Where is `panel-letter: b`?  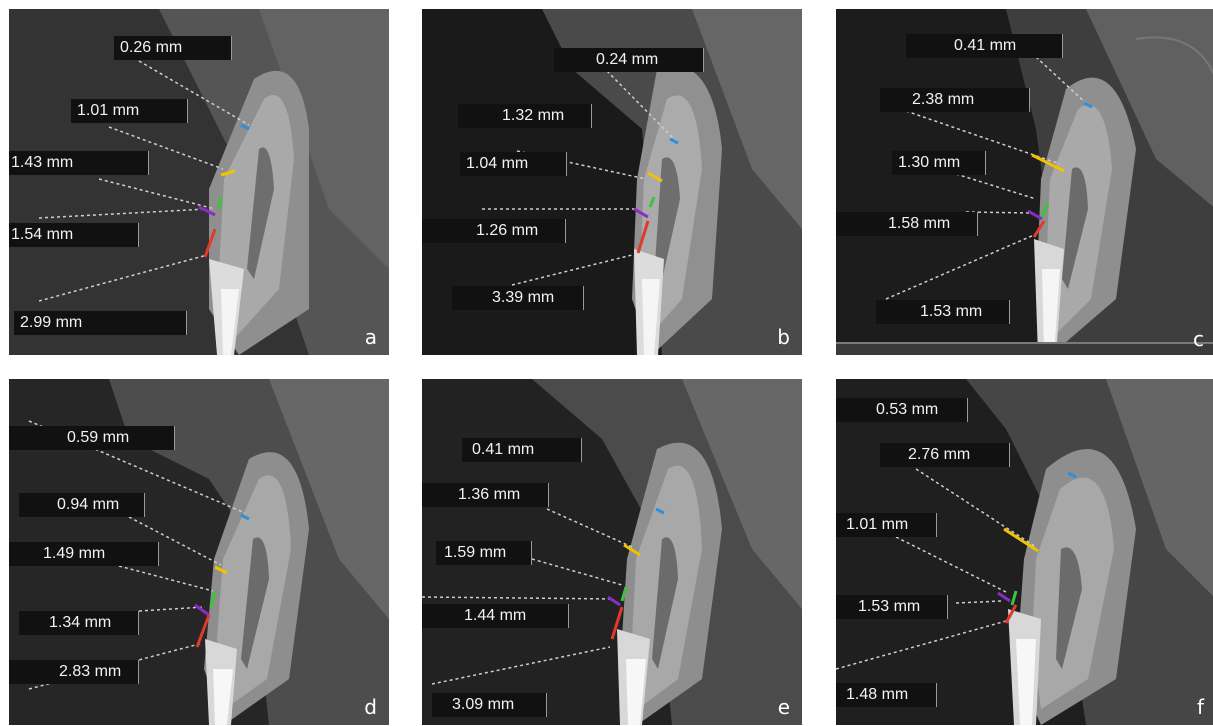 panel-letter: b is located at coordinates (783, 337).